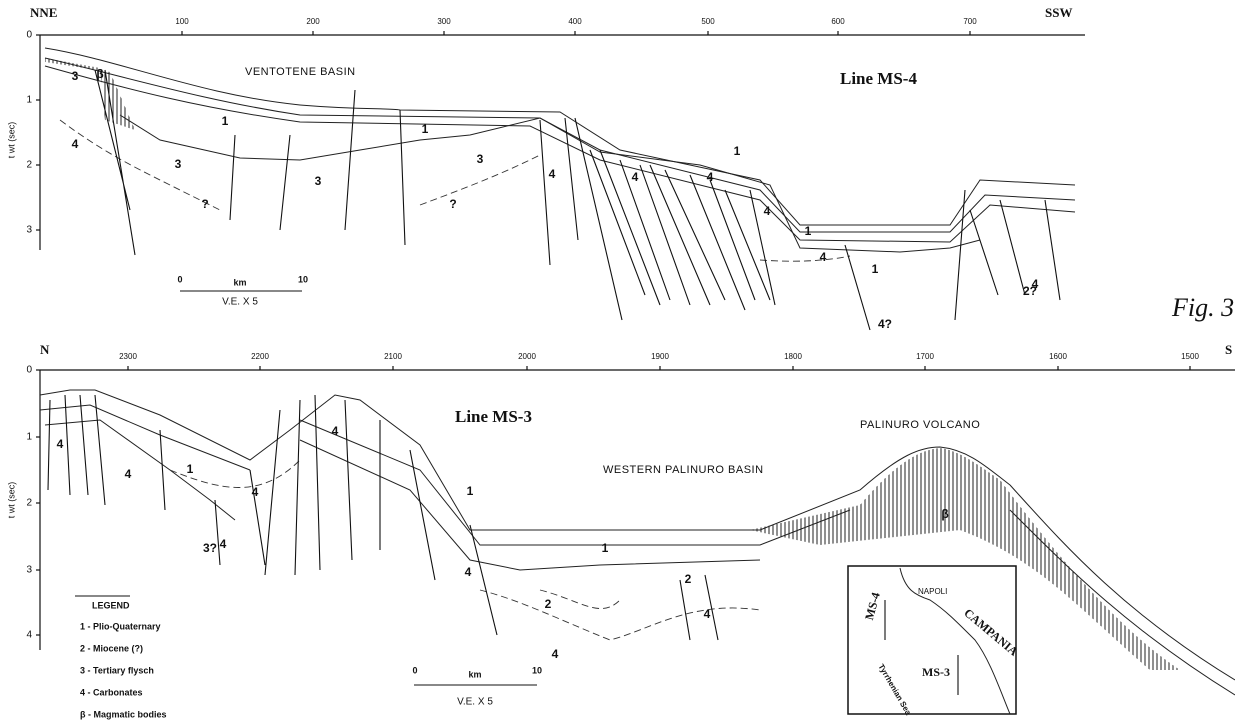  What do you see at coordinates (300, 72) in the screenshot?
I see `basin-label: VENTOTENE BASIN` at bounding box center [300, 72].